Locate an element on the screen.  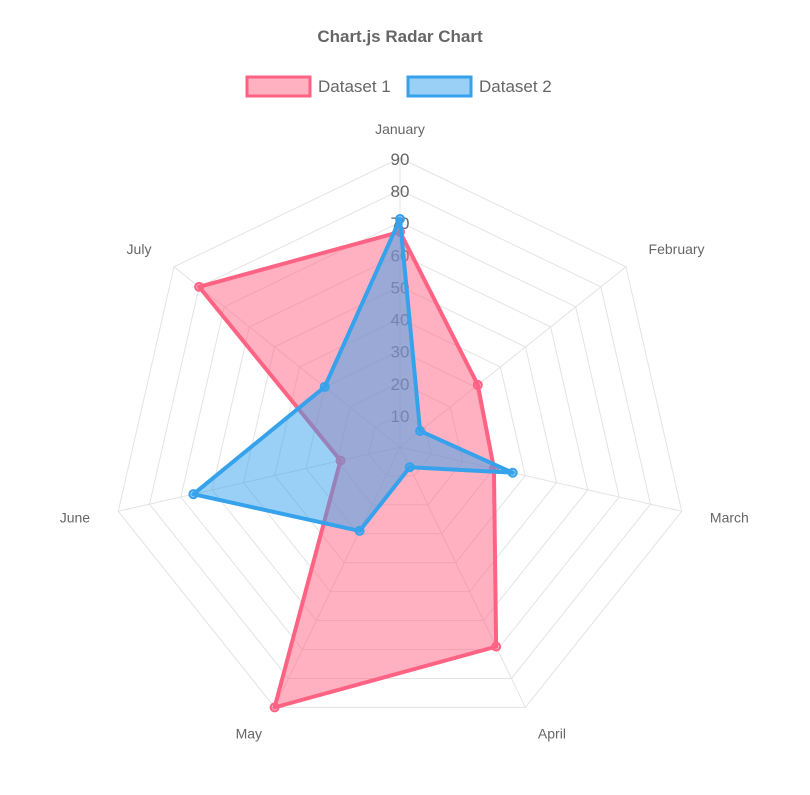
tick-label: 80 is located at coordinates (400, 191).